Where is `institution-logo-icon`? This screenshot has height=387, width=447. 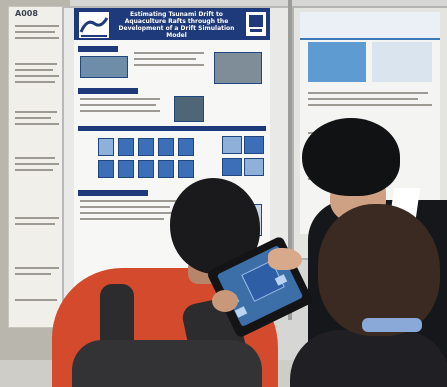 institution-logo-icon is located at coordinates (256, 24).